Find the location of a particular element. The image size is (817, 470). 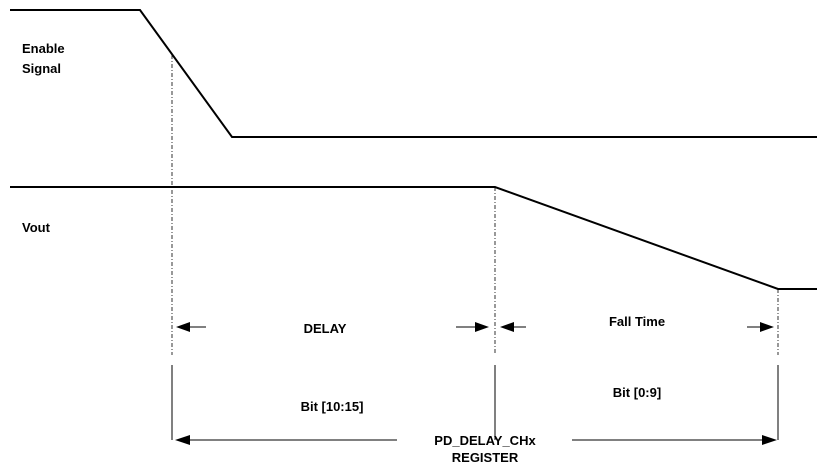

enable-signal-label-line1: Enable is located at coordinates (43, 48).